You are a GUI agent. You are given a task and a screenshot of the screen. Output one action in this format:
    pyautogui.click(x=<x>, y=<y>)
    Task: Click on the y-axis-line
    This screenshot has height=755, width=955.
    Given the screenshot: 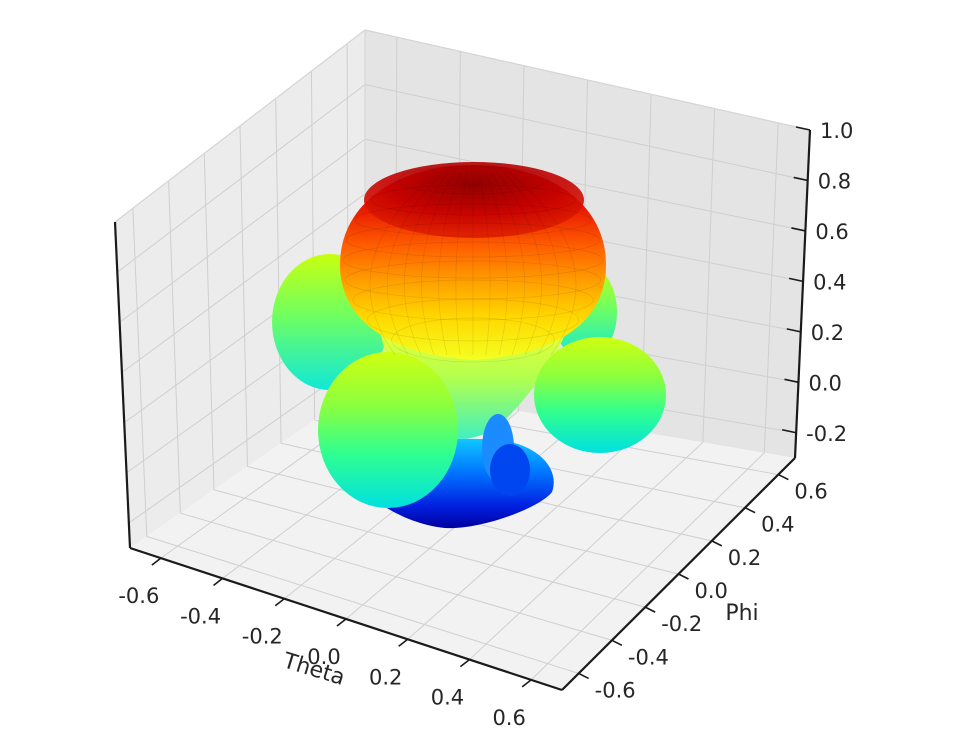 What is the action you would take?
    pyautogui.click(x=678, y=574)
    